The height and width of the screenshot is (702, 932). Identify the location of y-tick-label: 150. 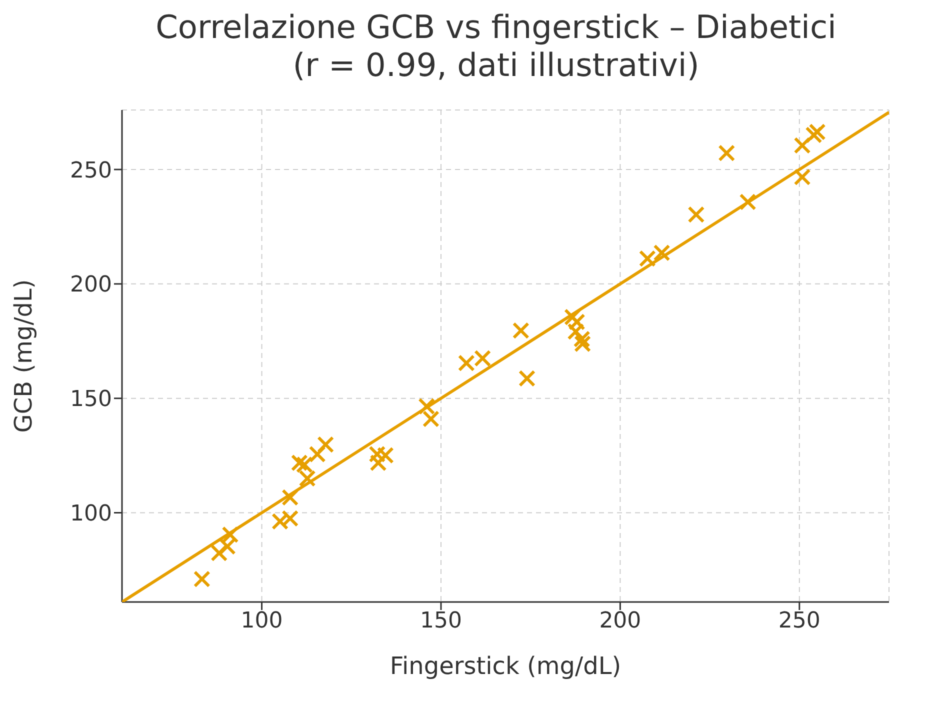
(91, 399).